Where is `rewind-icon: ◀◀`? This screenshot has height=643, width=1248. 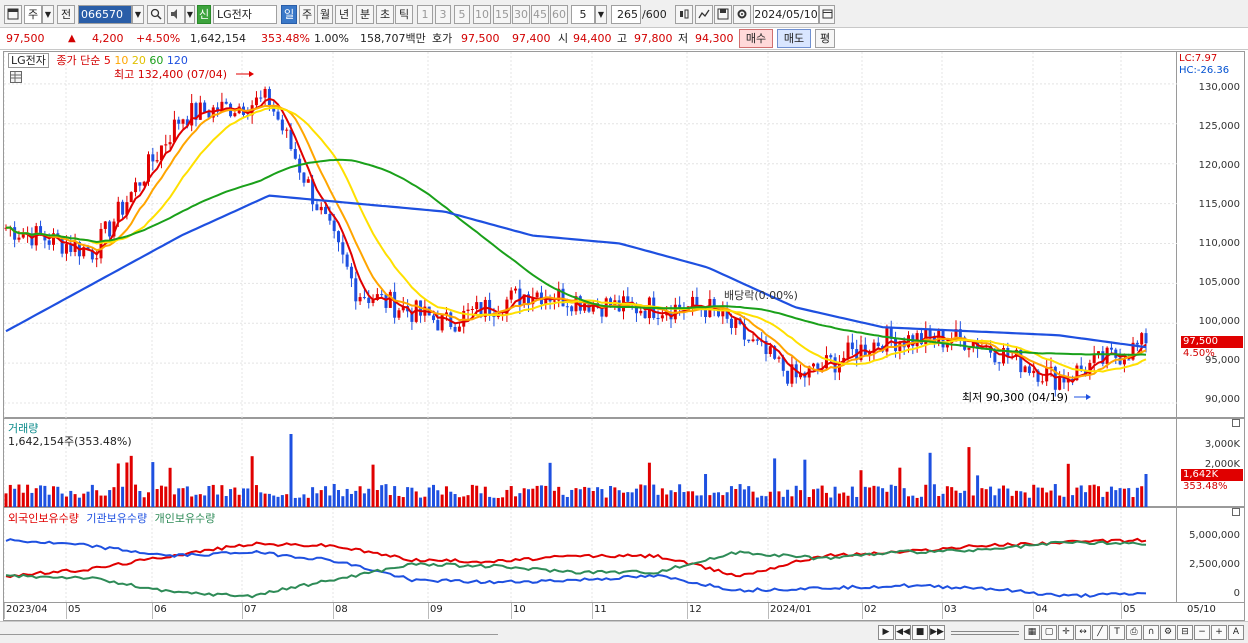
rewind-icon: ◀◀ is located at coordinates (903, 632).